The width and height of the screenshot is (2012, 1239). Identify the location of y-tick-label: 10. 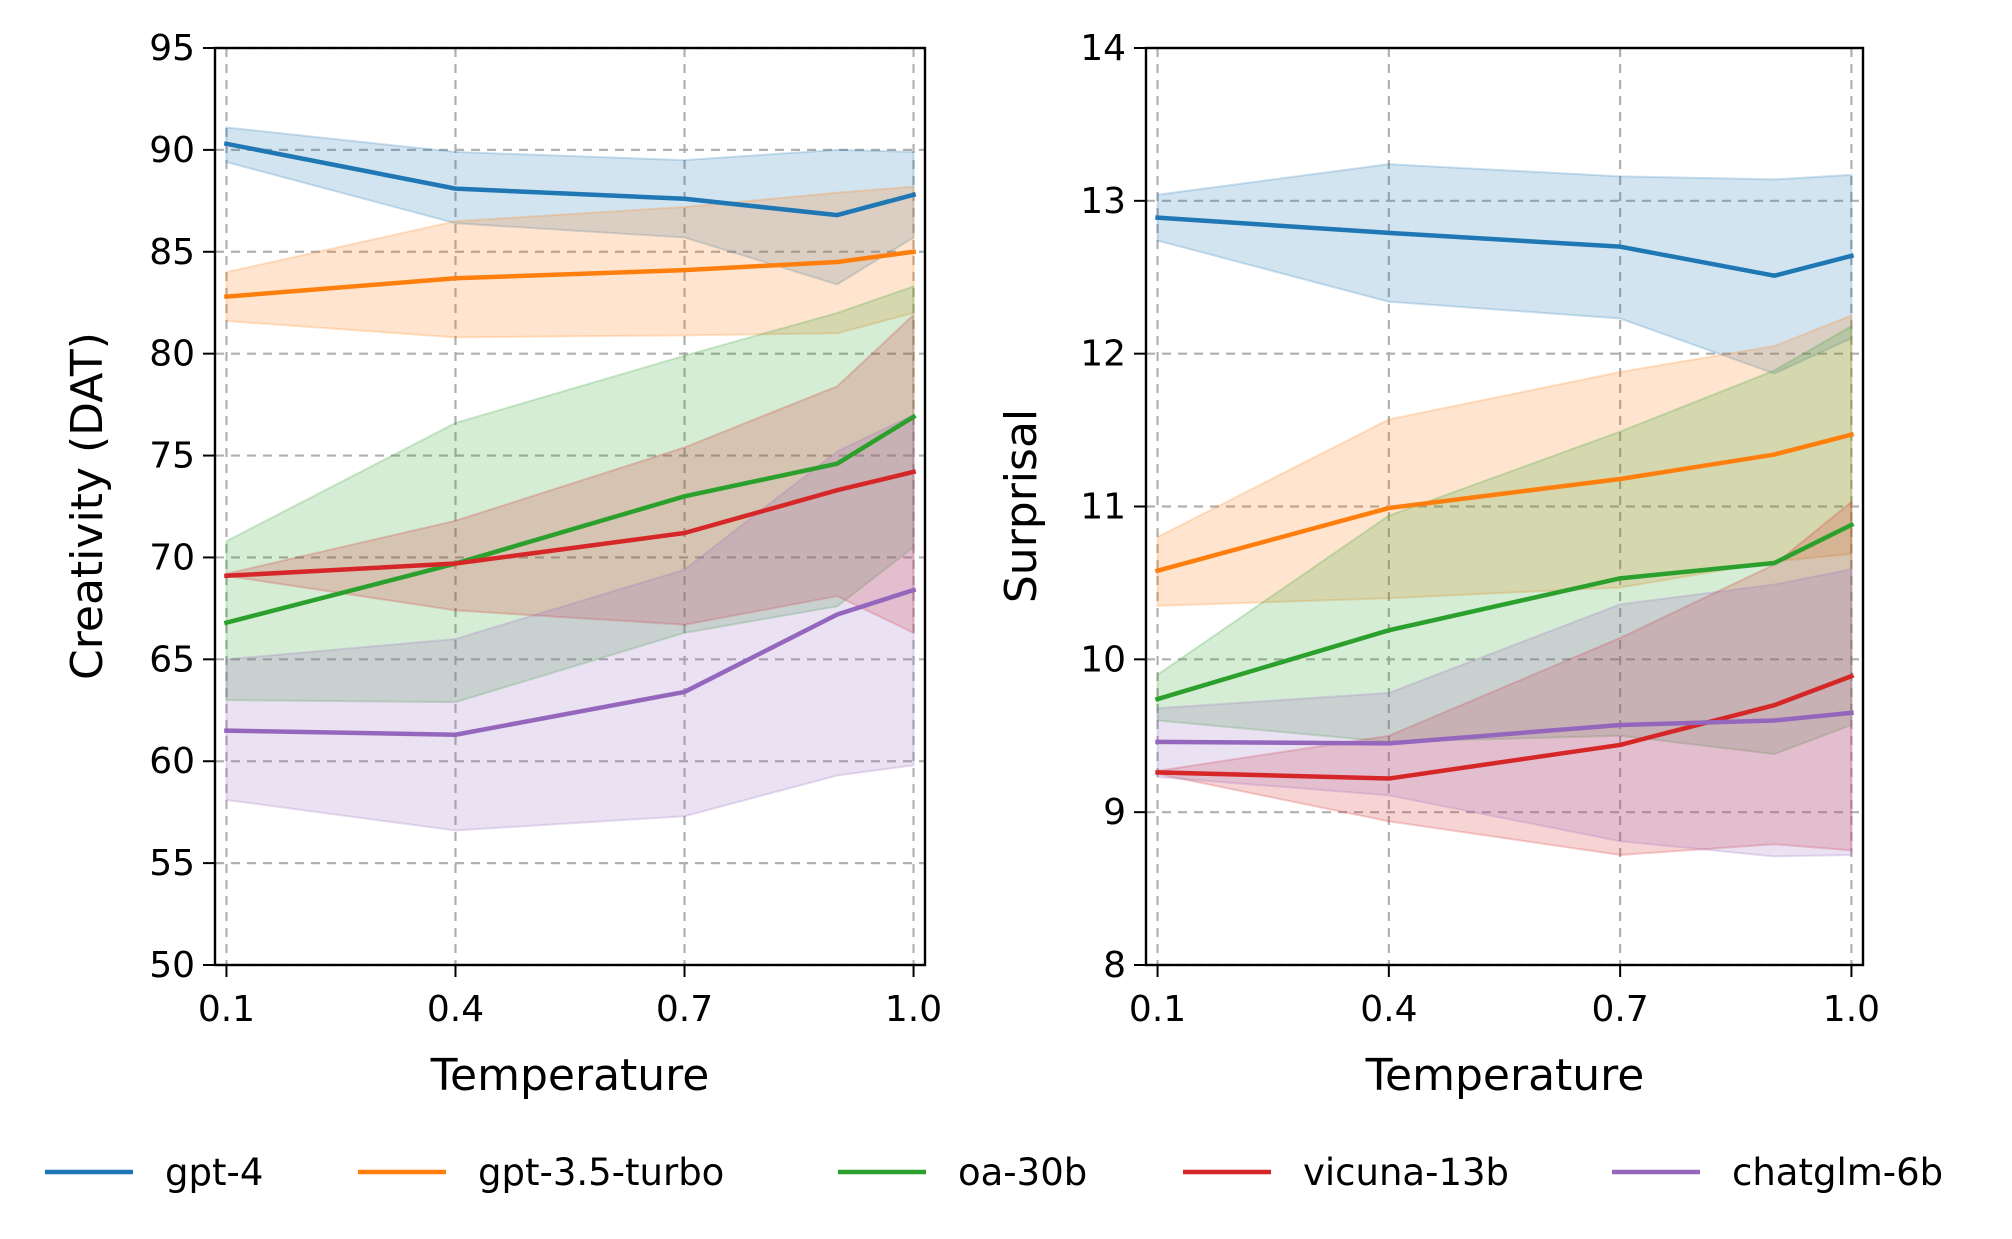
(1103, 659).